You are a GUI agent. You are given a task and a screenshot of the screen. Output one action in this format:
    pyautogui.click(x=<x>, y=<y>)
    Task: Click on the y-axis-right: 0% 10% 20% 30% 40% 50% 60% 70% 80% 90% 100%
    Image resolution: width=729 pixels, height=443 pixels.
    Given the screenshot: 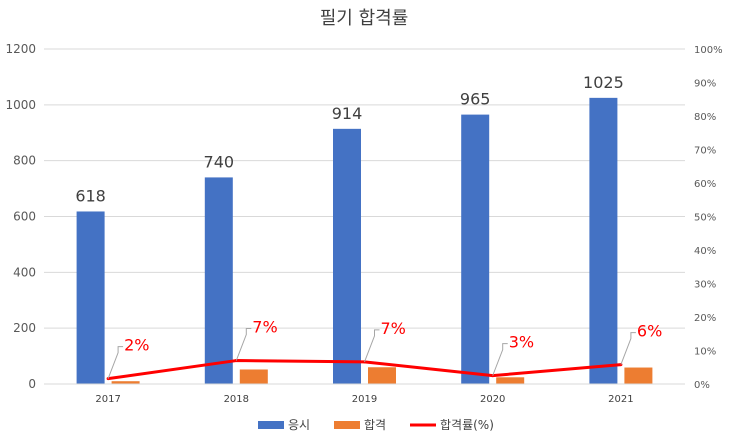 What is the action you would take?
    pyautogui.click(x=708, y=218)
    